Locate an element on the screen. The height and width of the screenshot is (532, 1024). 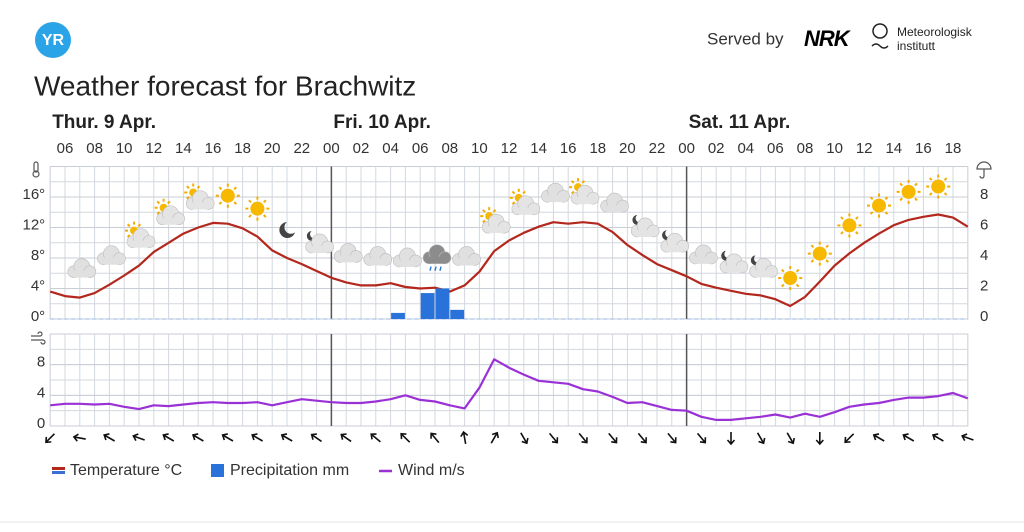
series-line is located at coordinates (509, 389).